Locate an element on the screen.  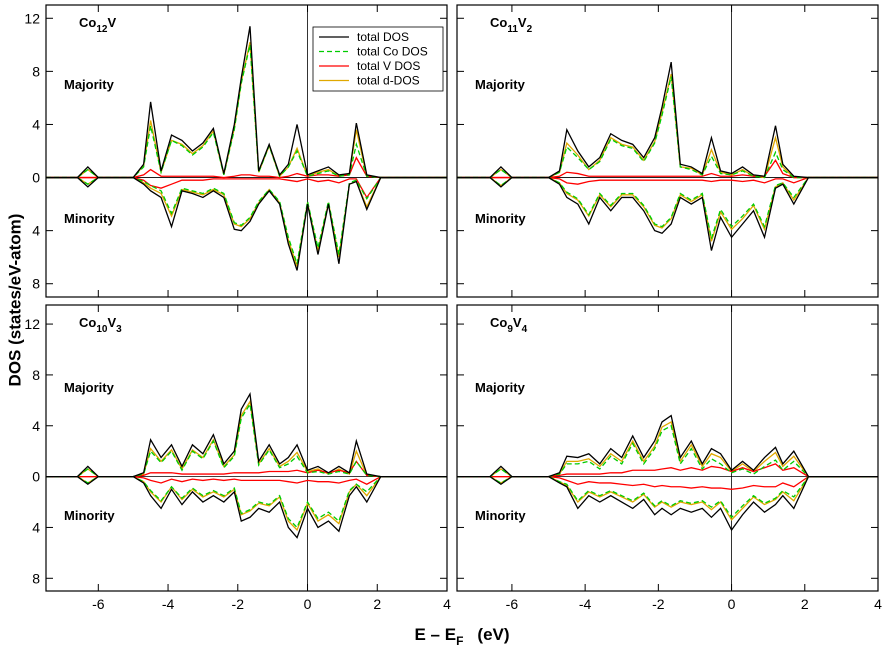
x-axis-label-part: E – E is located at coordinates (435, 634).